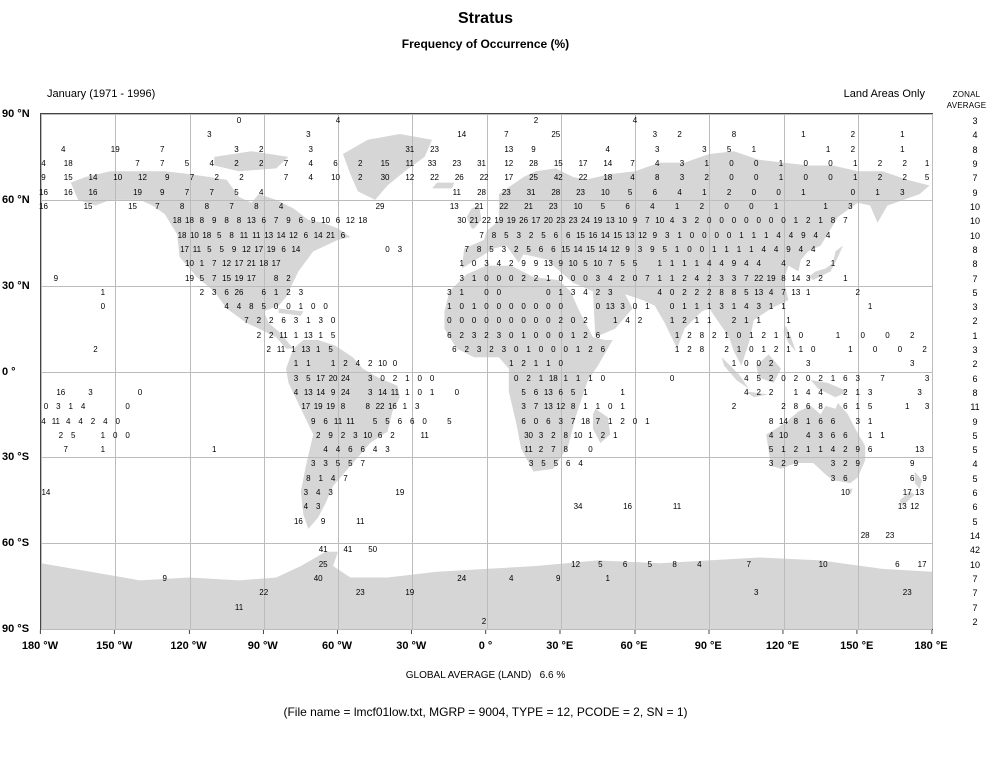 This screenshot has width=997, height=760. I want to click on grid-value: 12, so click(227, 264).